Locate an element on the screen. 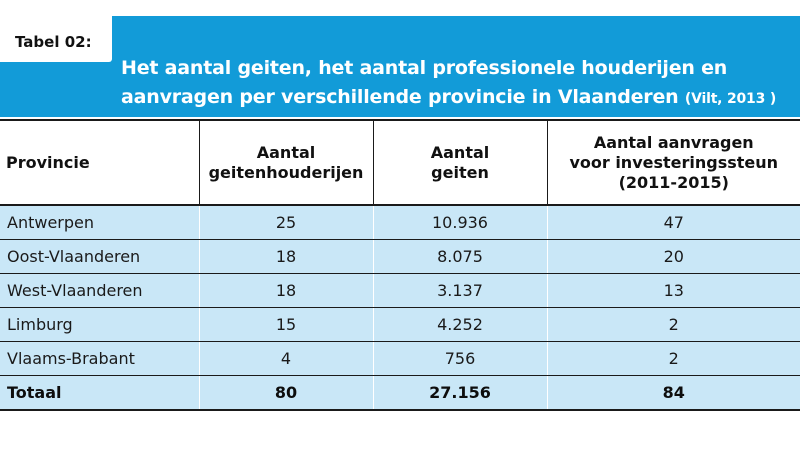 The width and height of the screenshot is (800, 471). cell-provincie: Vlaams-Brabant is located at coordinates (100, 358).